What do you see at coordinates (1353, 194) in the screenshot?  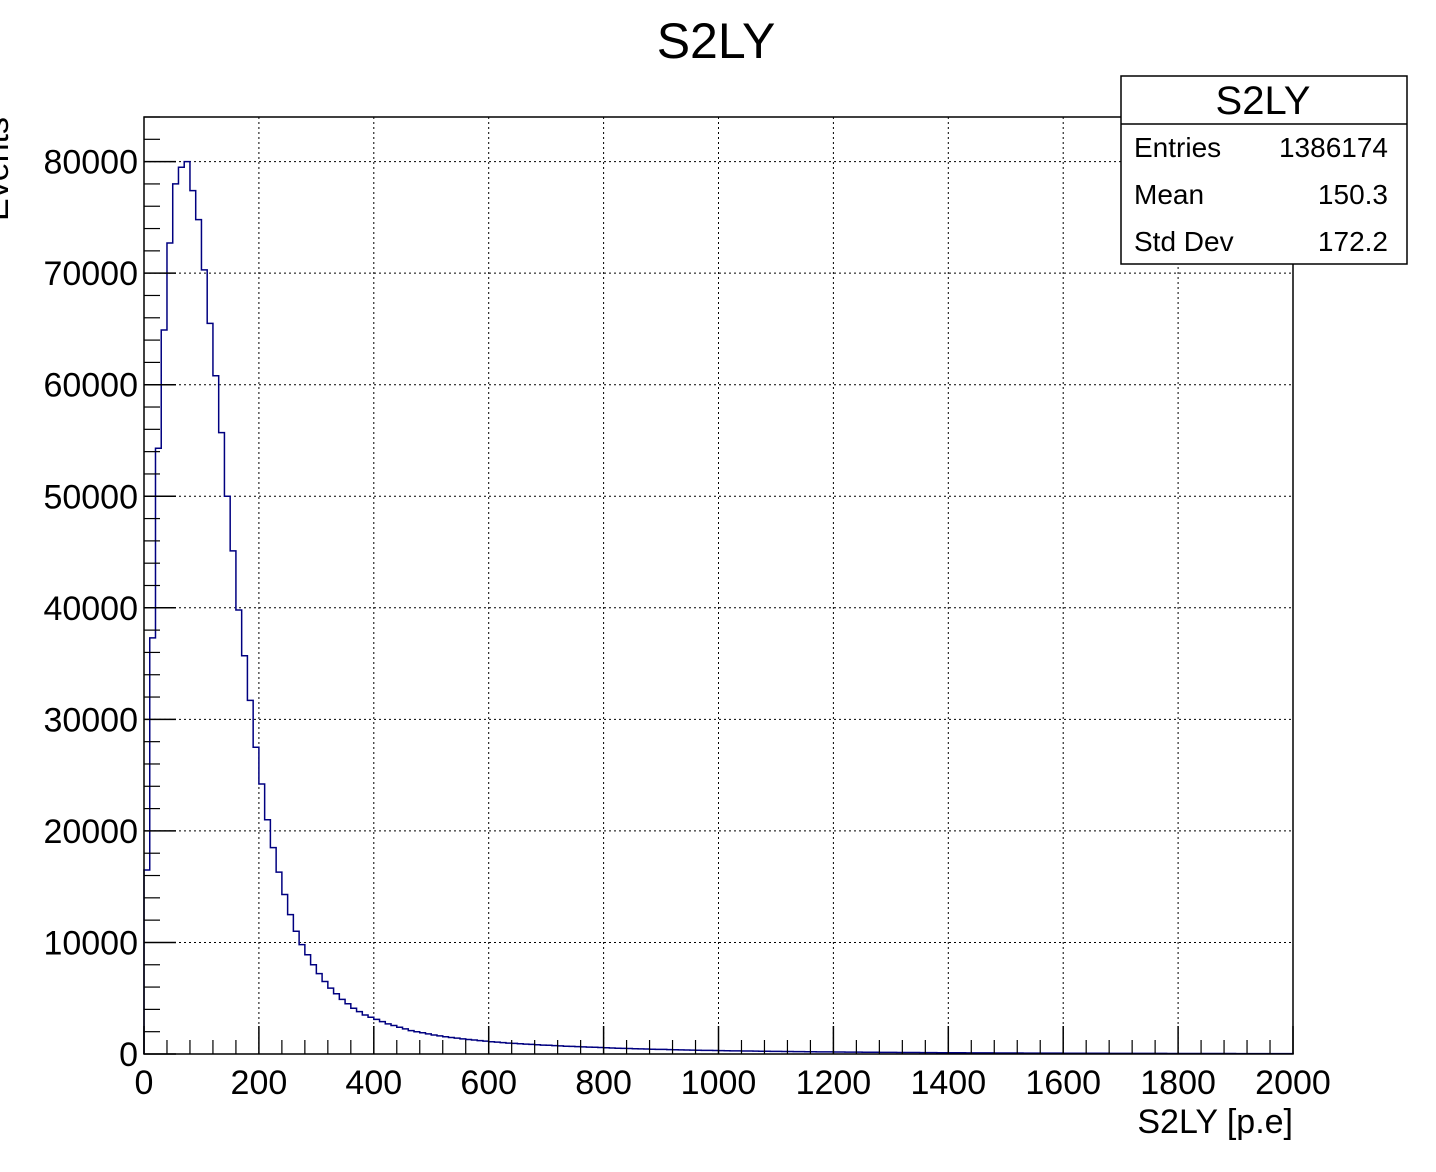 I see `stats-mean-value: 150.3` at bounding box center [1353, 194].